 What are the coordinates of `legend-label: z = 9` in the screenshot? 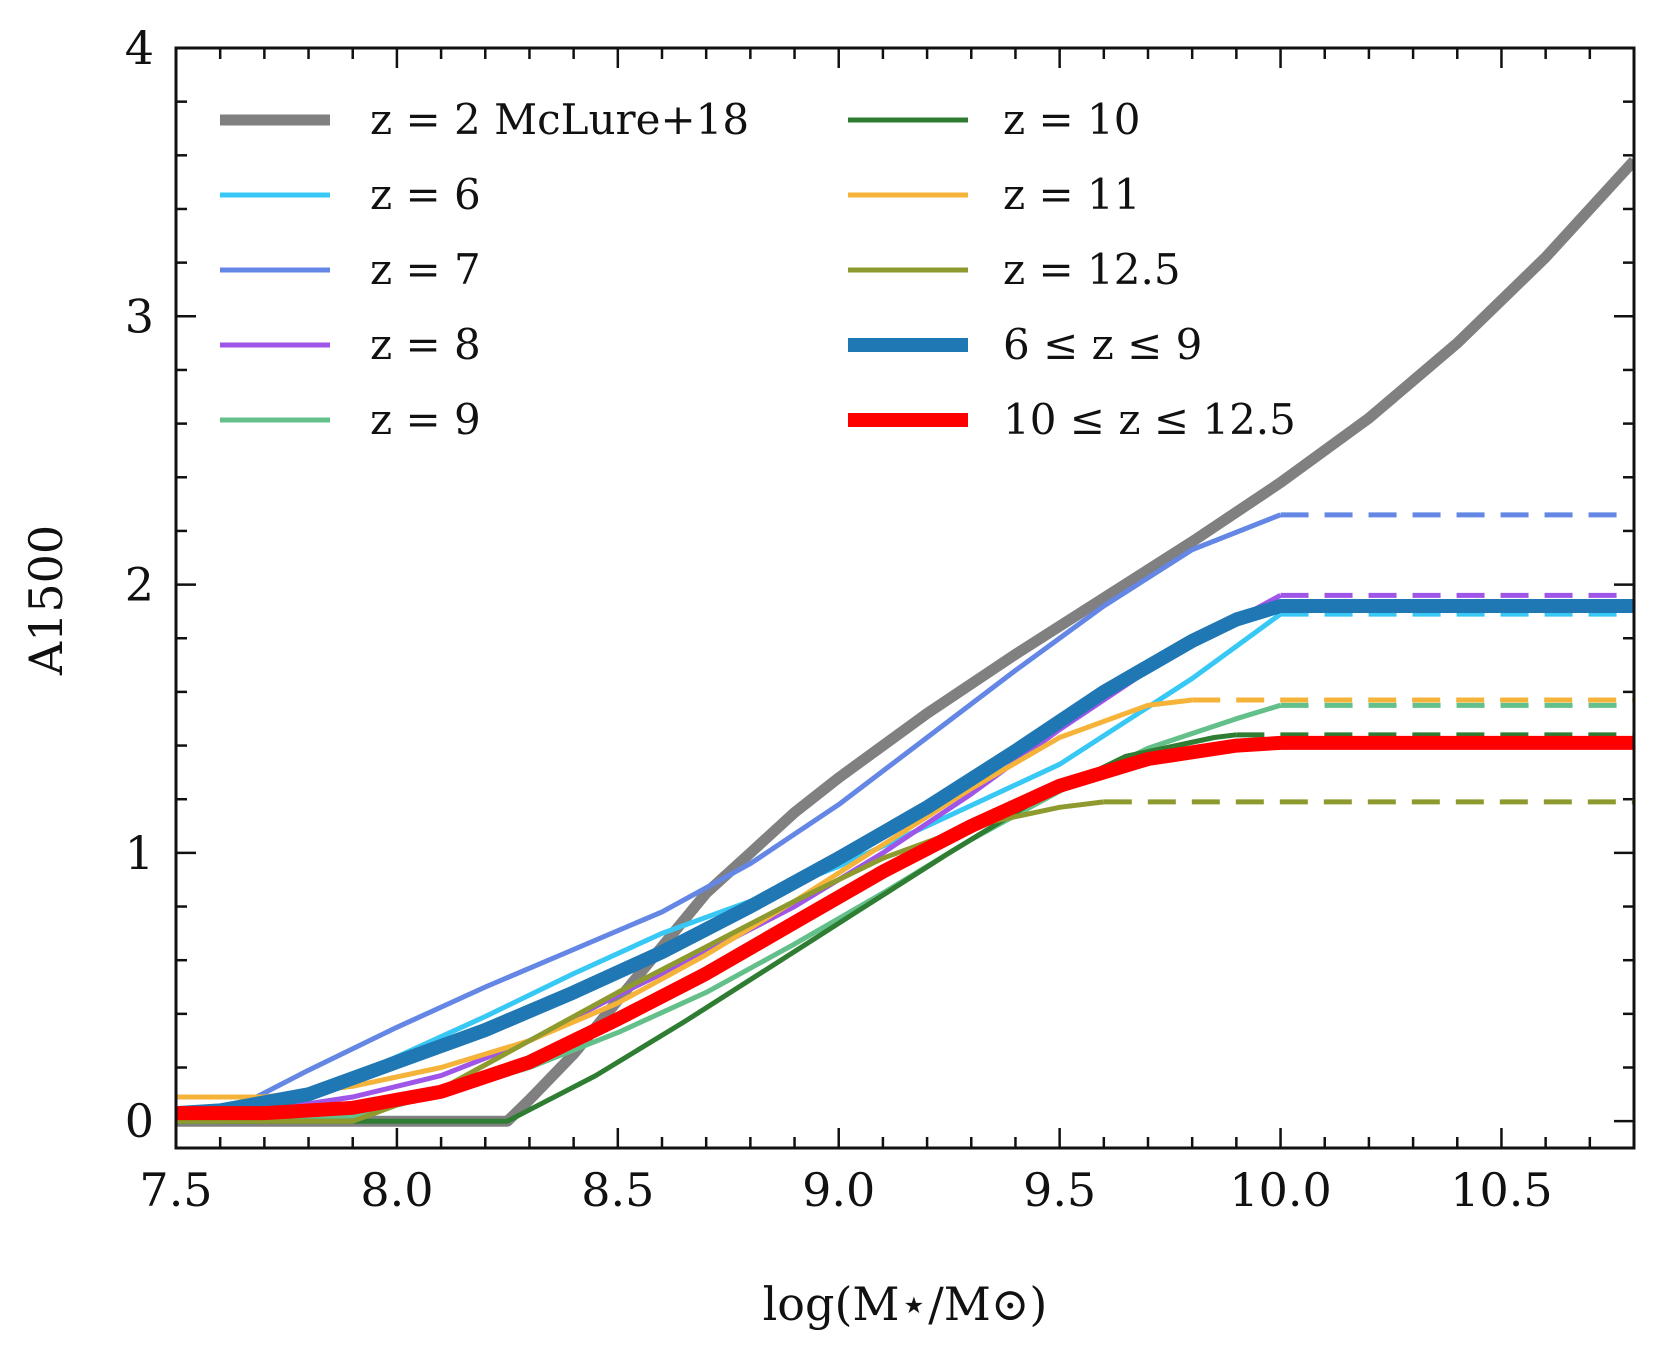 It's located at (425, 419).